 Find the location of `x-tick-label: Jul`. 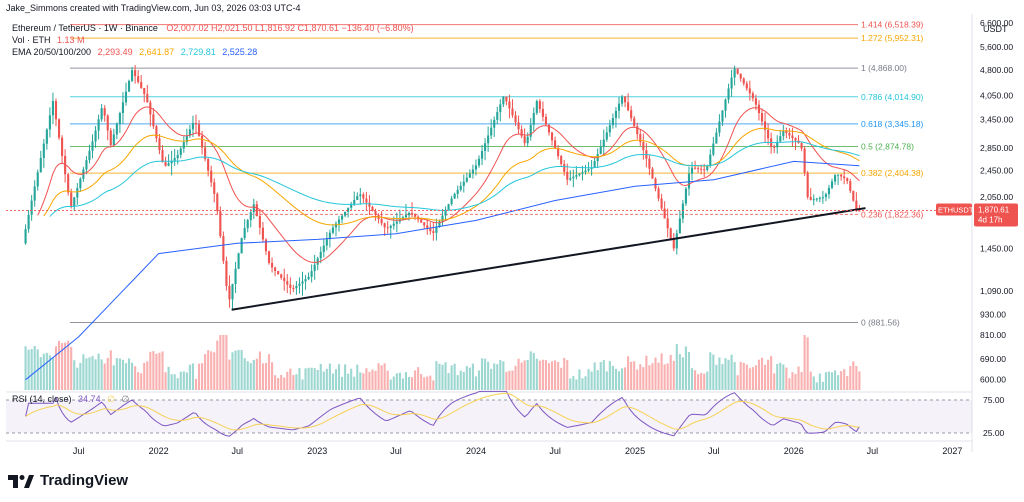

x-tick-label: Jul is located at coordinates (396, 451).